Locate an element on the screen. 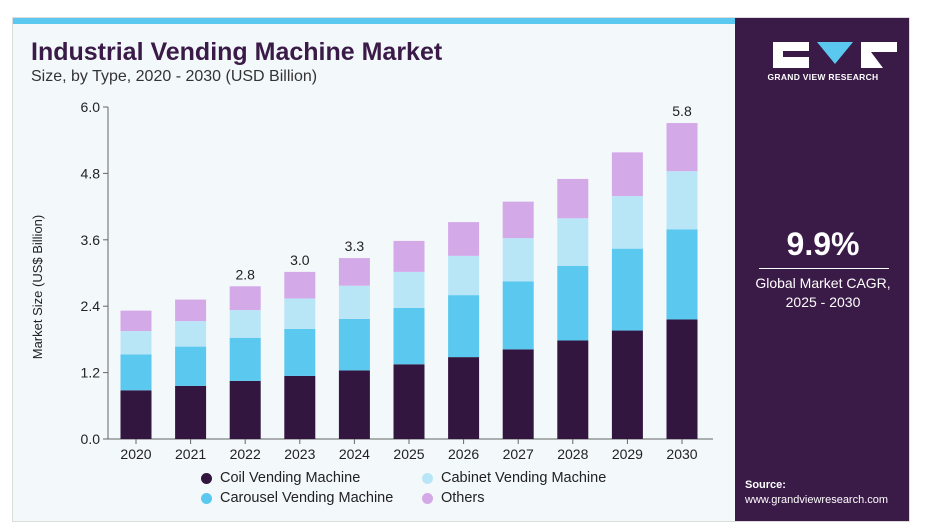 This screenshot has width=936, height=523. accent-bar is located at coordinates (374, 21).